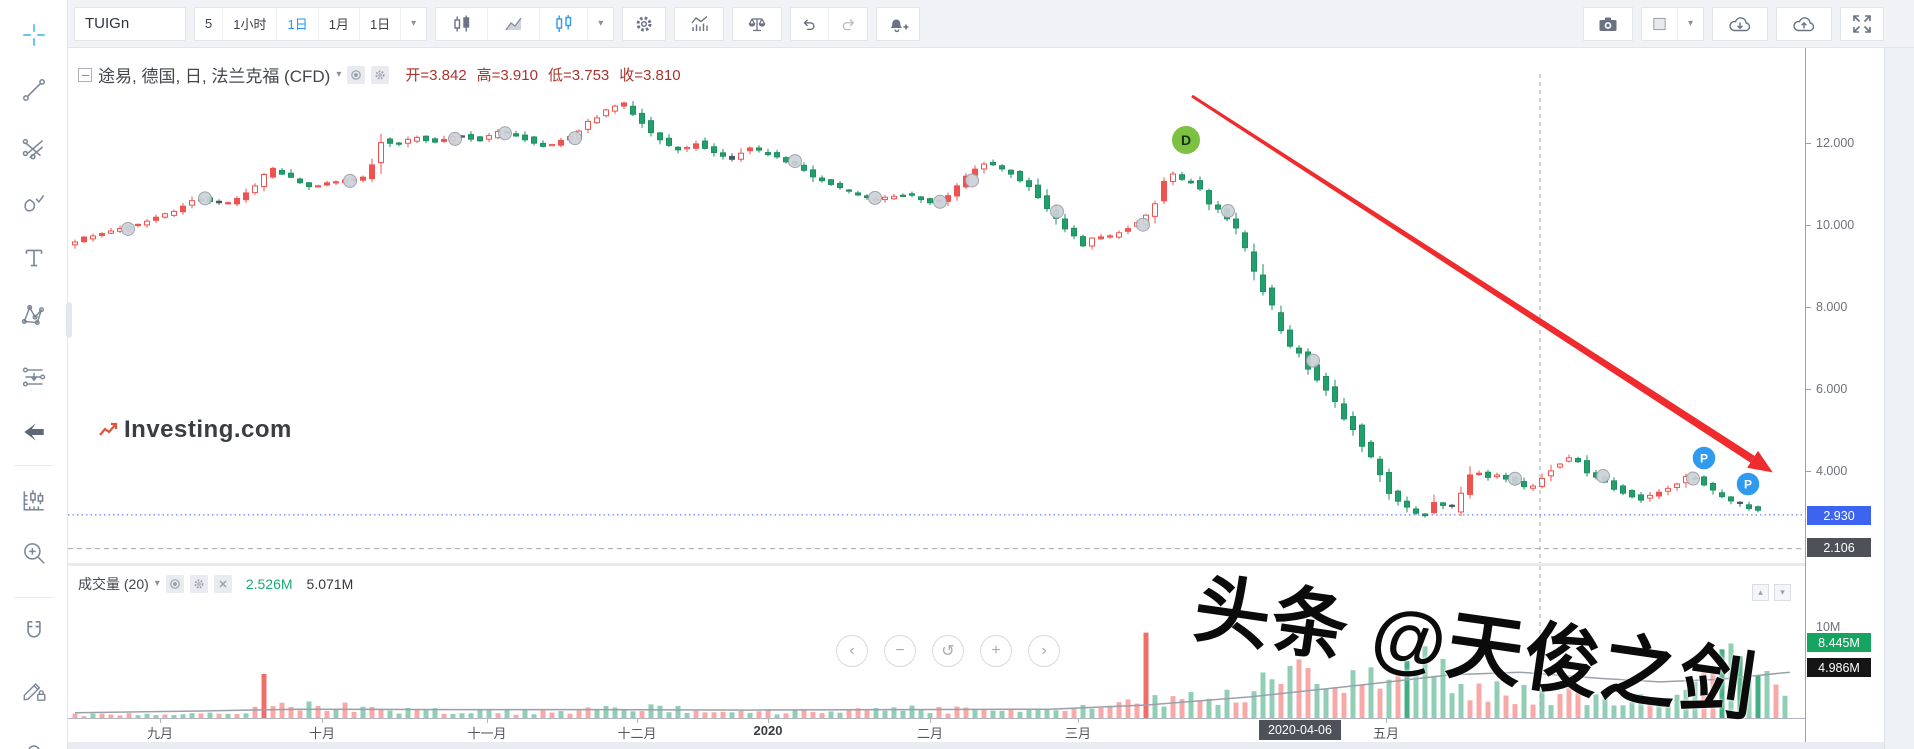 This screenshot has width=1914, height=749. I want to click on layout-select-button, so click(1659, 23).